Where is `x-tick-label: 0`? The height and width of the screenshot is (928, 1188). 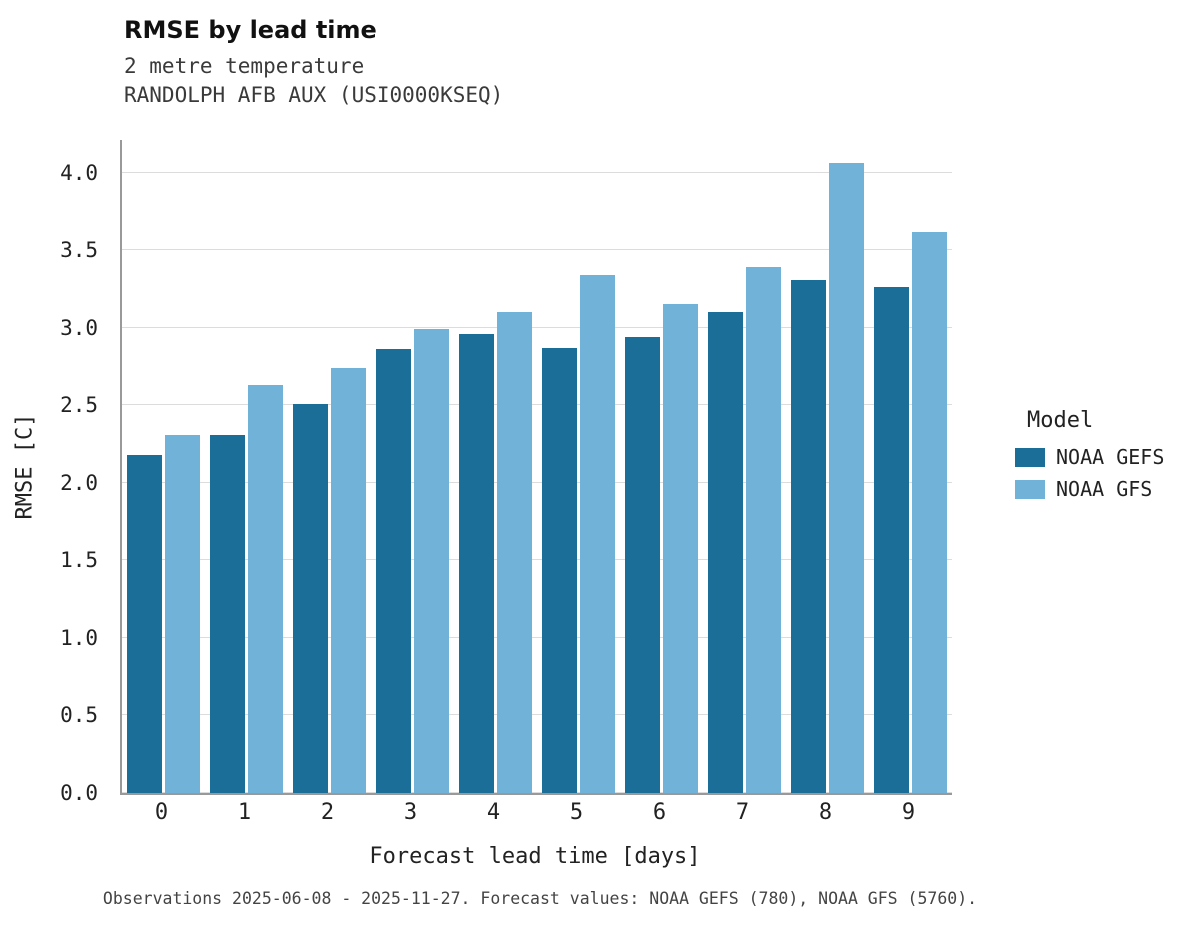
x-tick-label: 0 is located at coordinates (161, 812).